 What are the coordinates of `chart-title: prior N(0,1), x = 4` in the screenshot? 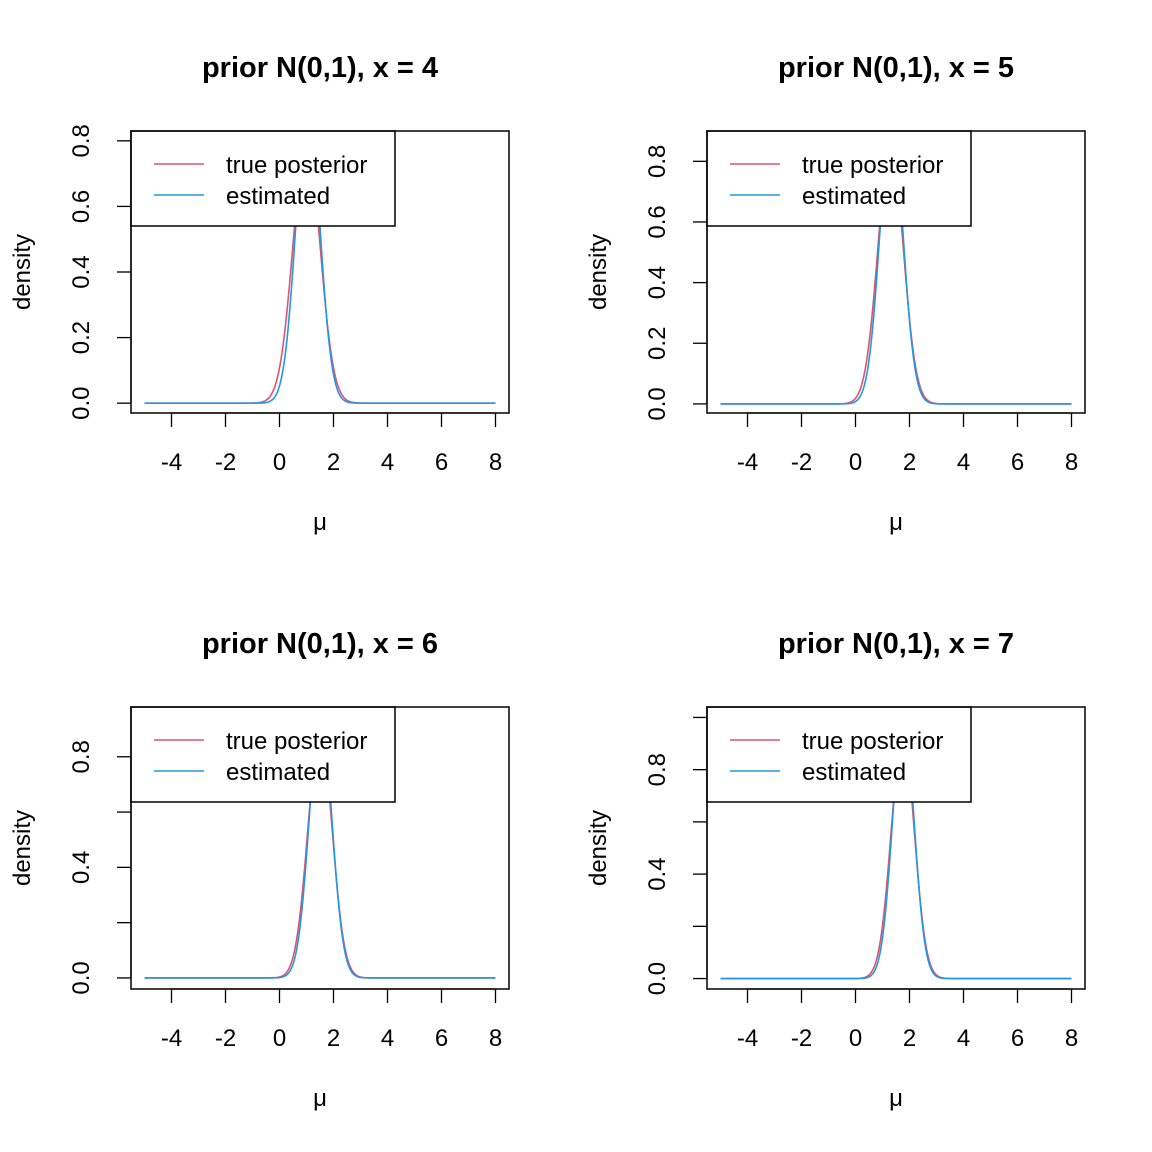 It's located at (320, 68).